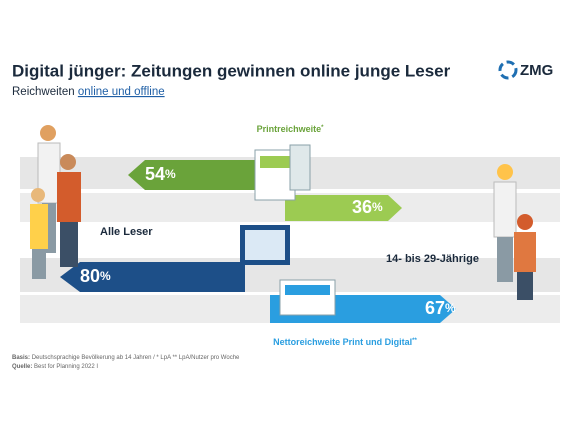  What do you see at coordinates (362, 207) in the screenshot?
I see `value: 36` at bounding box center [362, 207].